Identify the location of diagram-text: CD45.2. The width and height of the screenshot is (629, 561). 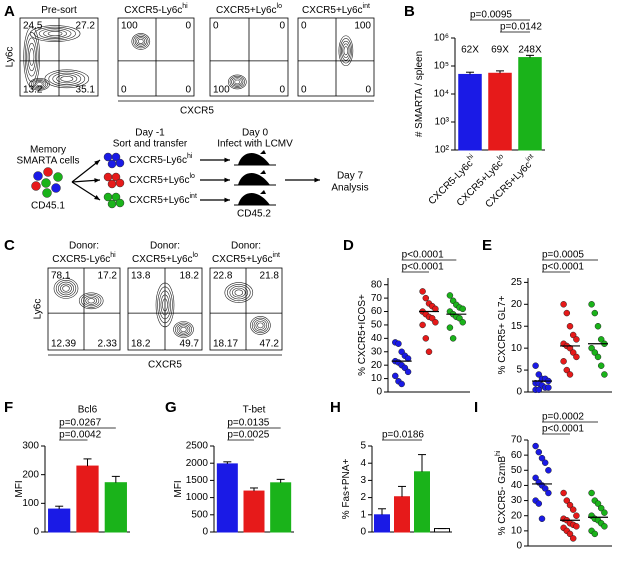
(254, 214).